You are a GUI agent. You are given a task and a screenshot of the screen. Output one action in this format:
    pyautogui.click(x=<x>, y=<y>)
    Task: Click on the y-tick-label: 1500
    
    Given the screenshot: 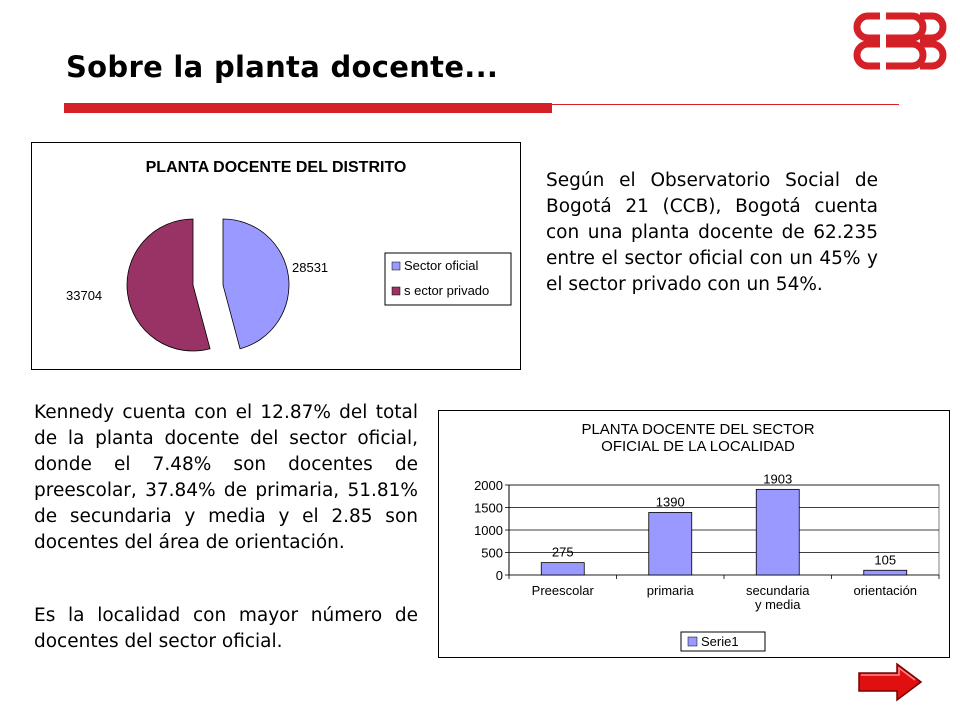 What is the action you would take?
    pyautogui.click(x=488, y=508)
    